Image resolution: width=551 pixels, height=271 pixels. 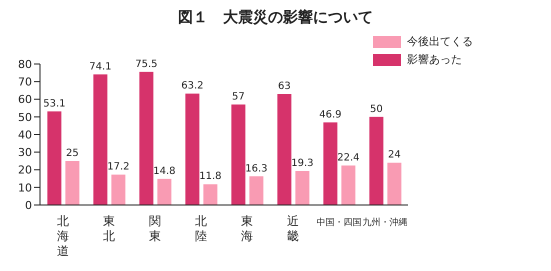 What do you see at coordinates (54, 104) in the screenshot?
I see `data-label: 53.1` at bounding box center [54, 104].